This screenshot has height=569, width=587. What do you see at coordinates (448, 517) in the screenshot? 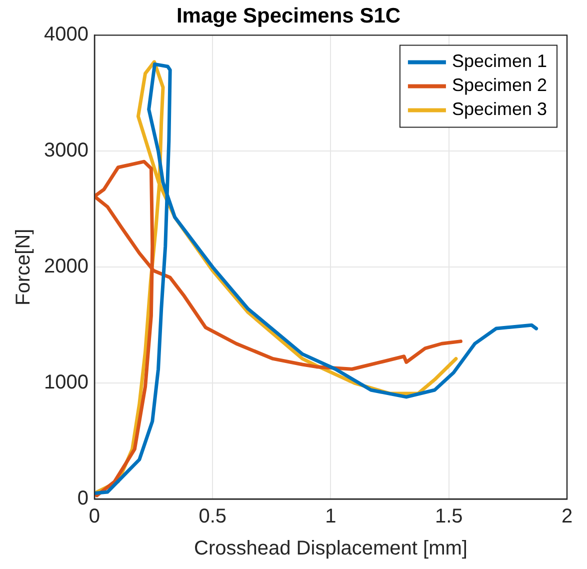
I see `x-tick-label: 1.5` at bounding box center [448, 517].